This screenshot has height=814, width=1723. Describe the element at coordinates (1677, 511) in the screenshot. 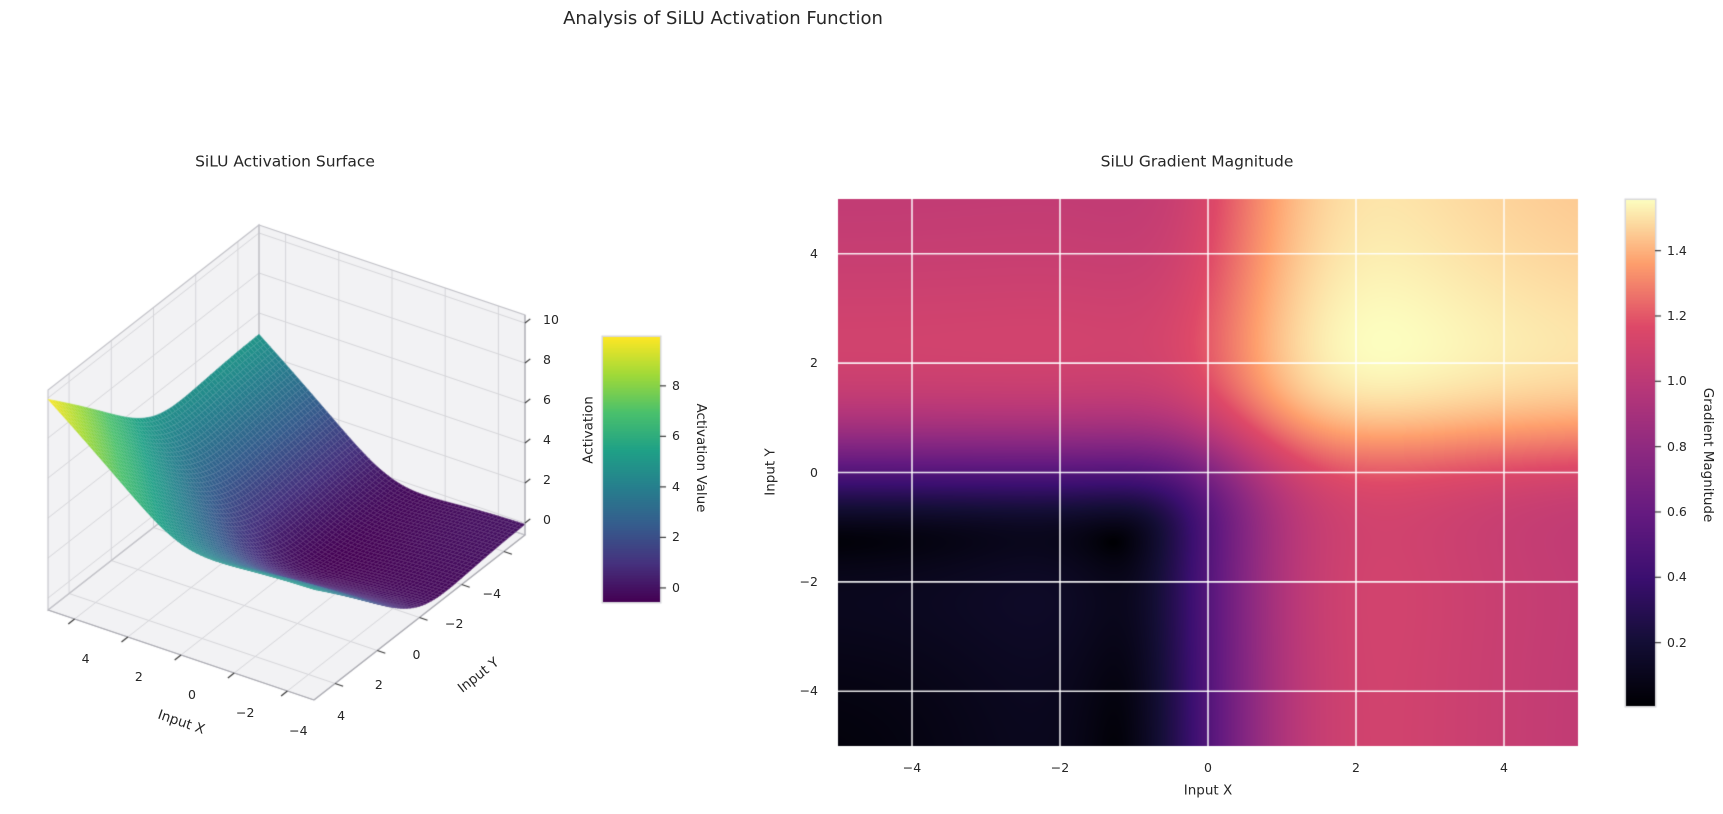

I see `heatmap-colorbar-tick-label: 0.6` at that location.